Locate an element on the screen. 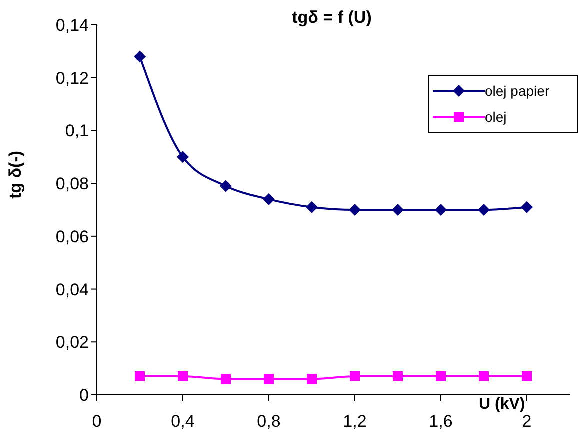  x-tick-label: 0,8 is located at coordinates (269, 422).